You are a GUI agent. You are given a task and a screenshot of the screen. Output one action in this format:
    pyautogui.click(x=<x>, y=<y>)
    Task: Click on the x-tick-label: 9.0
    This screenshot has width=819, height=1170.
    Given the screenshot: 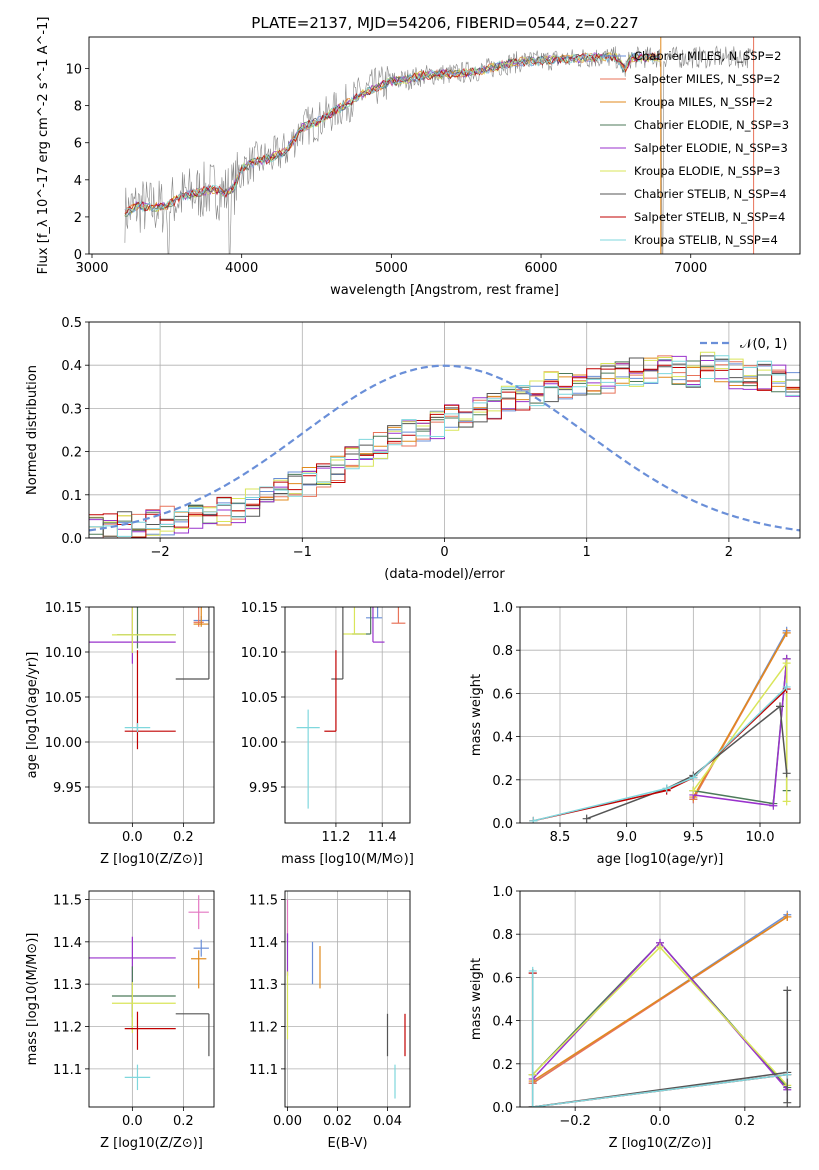 What is the action you would take?
    pyautogui.click(x=626, y=837)
    